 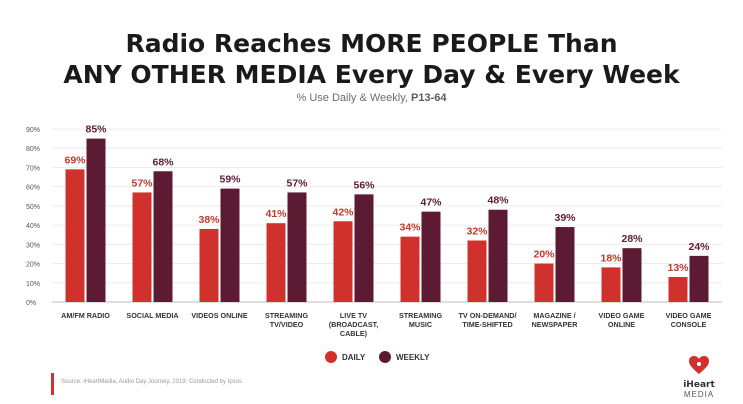 I want to click on x-tick-label: AM/FM RADIO, so click(x=85, y=315).